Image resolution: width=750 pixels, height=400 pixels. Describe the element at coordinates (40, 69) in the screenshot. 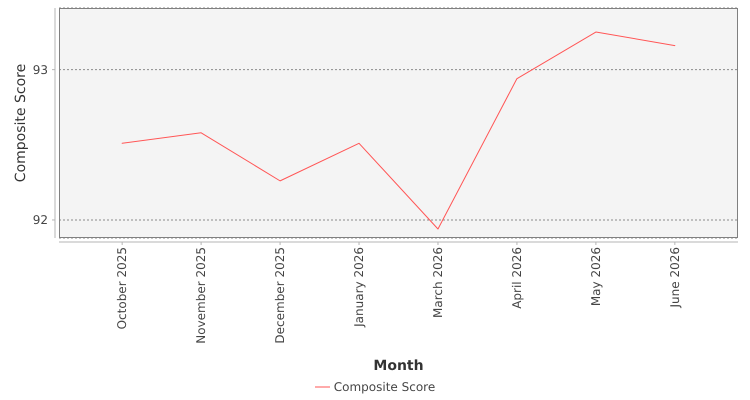

I see `y-tick-label: 93` at that location.